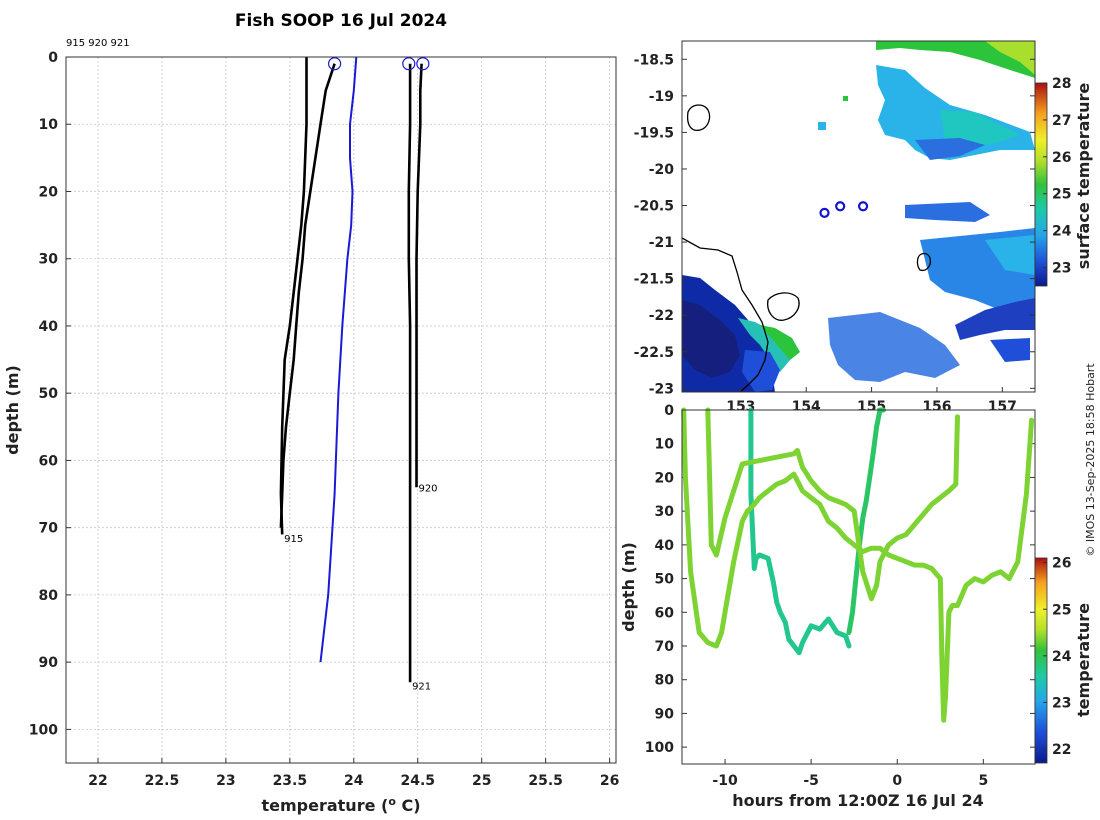 This screenshot has width=1100, height=820. Describe the element at coordinates (897, 781) in the screenshot. I see `time-depth-x-tick-label: 0` at that location.